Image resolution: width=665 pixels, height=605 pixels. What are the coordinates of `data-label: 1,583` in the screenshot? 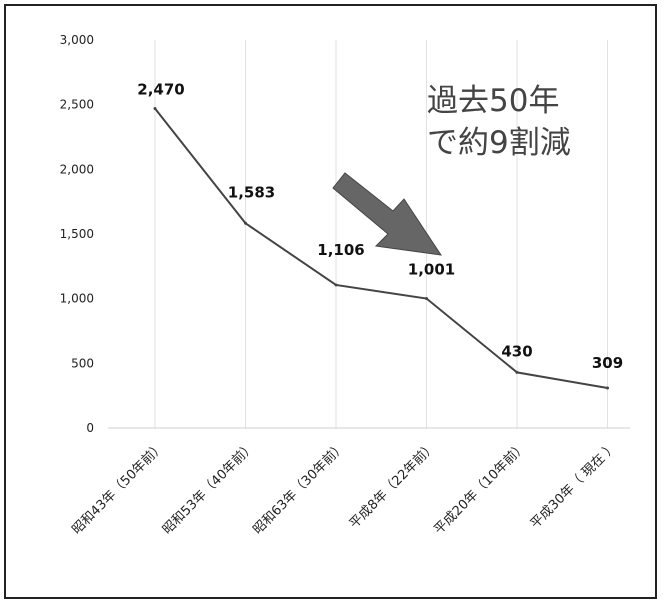 It's located at (251, 192).